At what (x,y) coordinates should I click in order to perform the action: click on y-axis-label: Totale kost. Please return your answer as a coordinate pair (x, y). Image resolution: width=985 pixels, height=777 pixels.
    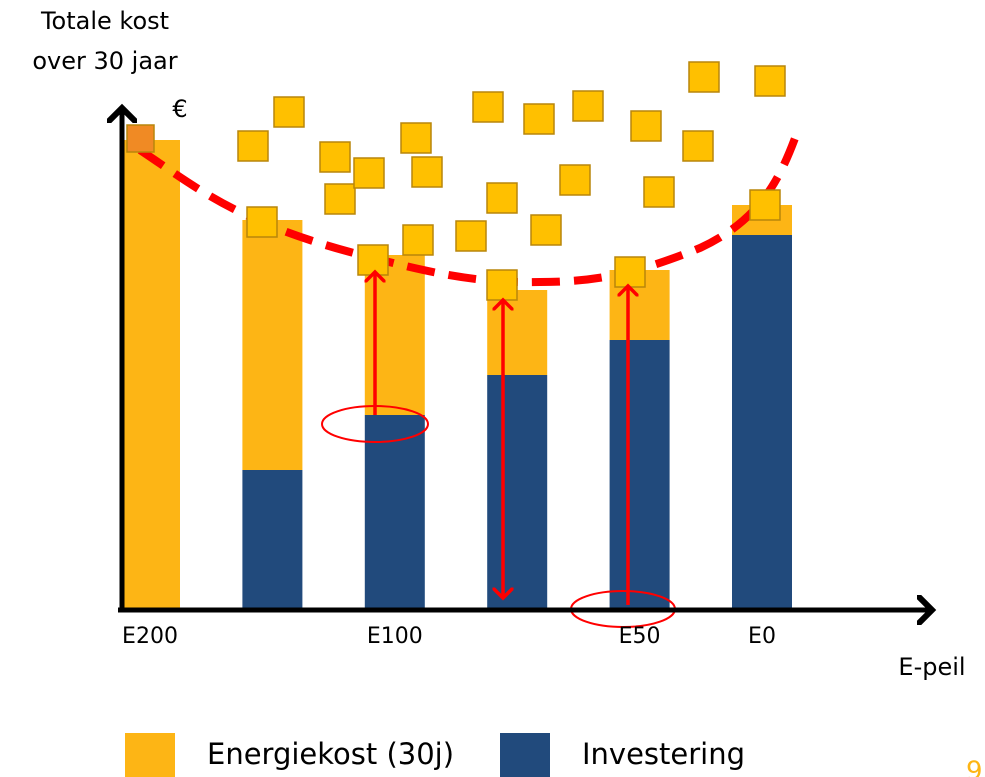
    Looking at the image, I should click on (104, 21).